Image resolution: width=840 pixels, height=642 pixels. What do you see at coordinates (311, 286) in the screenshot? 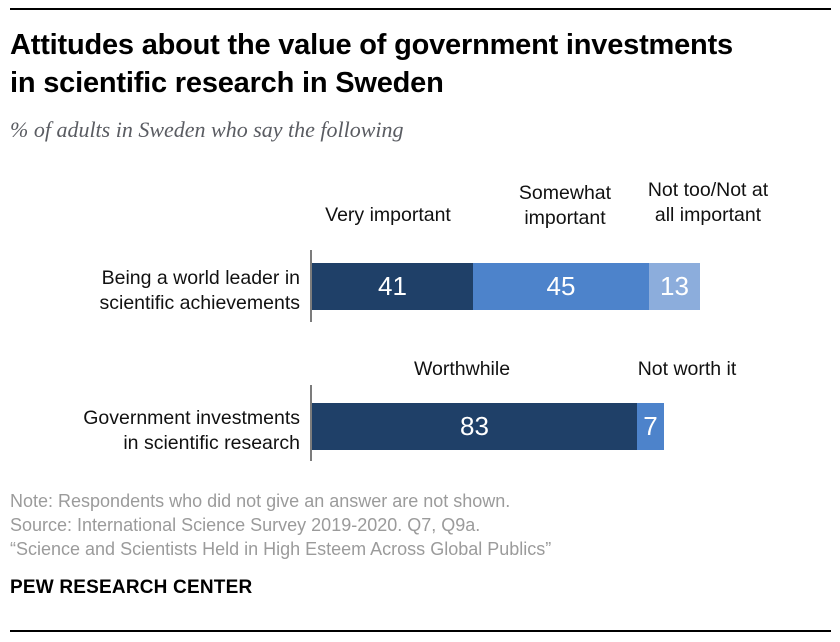
I see `axis-line-row1` at bounding box center [311, 286].